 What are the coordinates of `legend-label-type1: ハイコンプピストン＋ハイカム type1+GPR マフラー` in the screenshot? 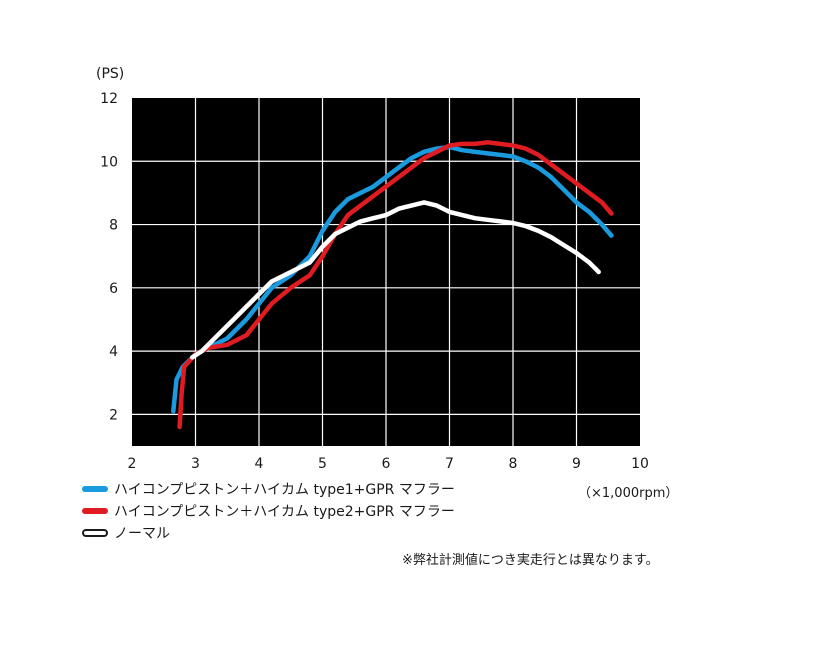 It's located at (284, 490).